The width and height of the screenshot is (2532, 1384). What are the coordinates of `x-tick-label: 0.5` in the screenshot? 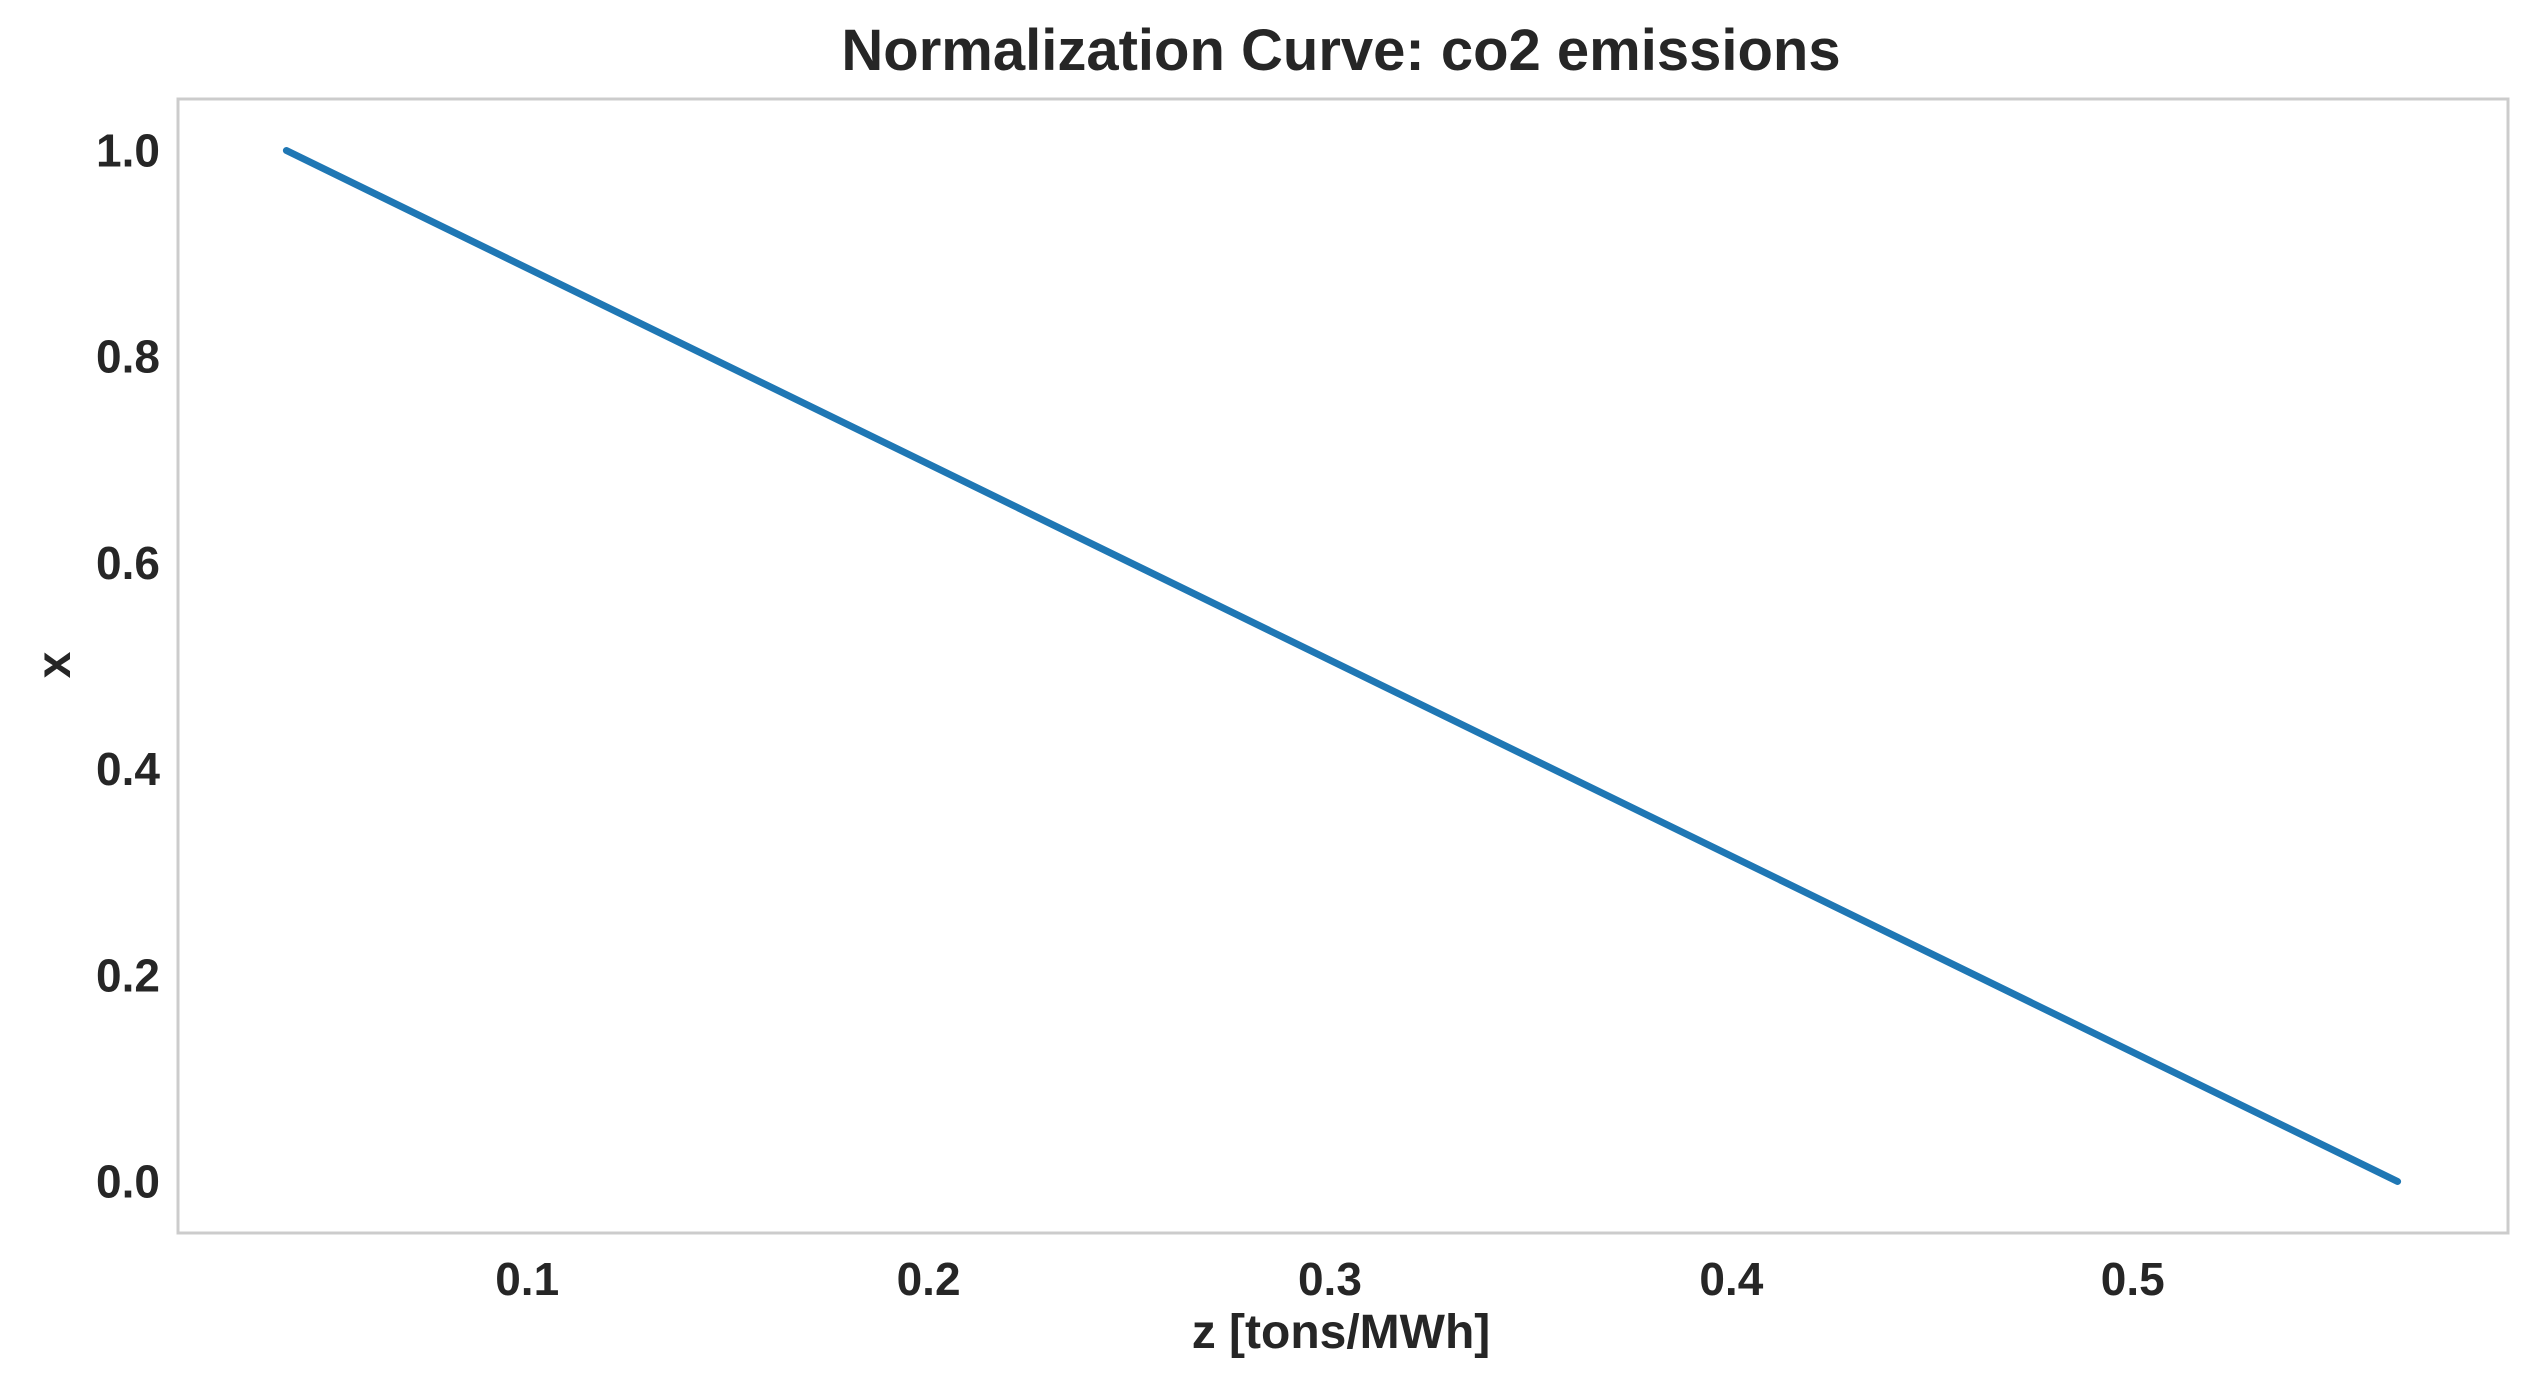 It's located at (2133, 1279).